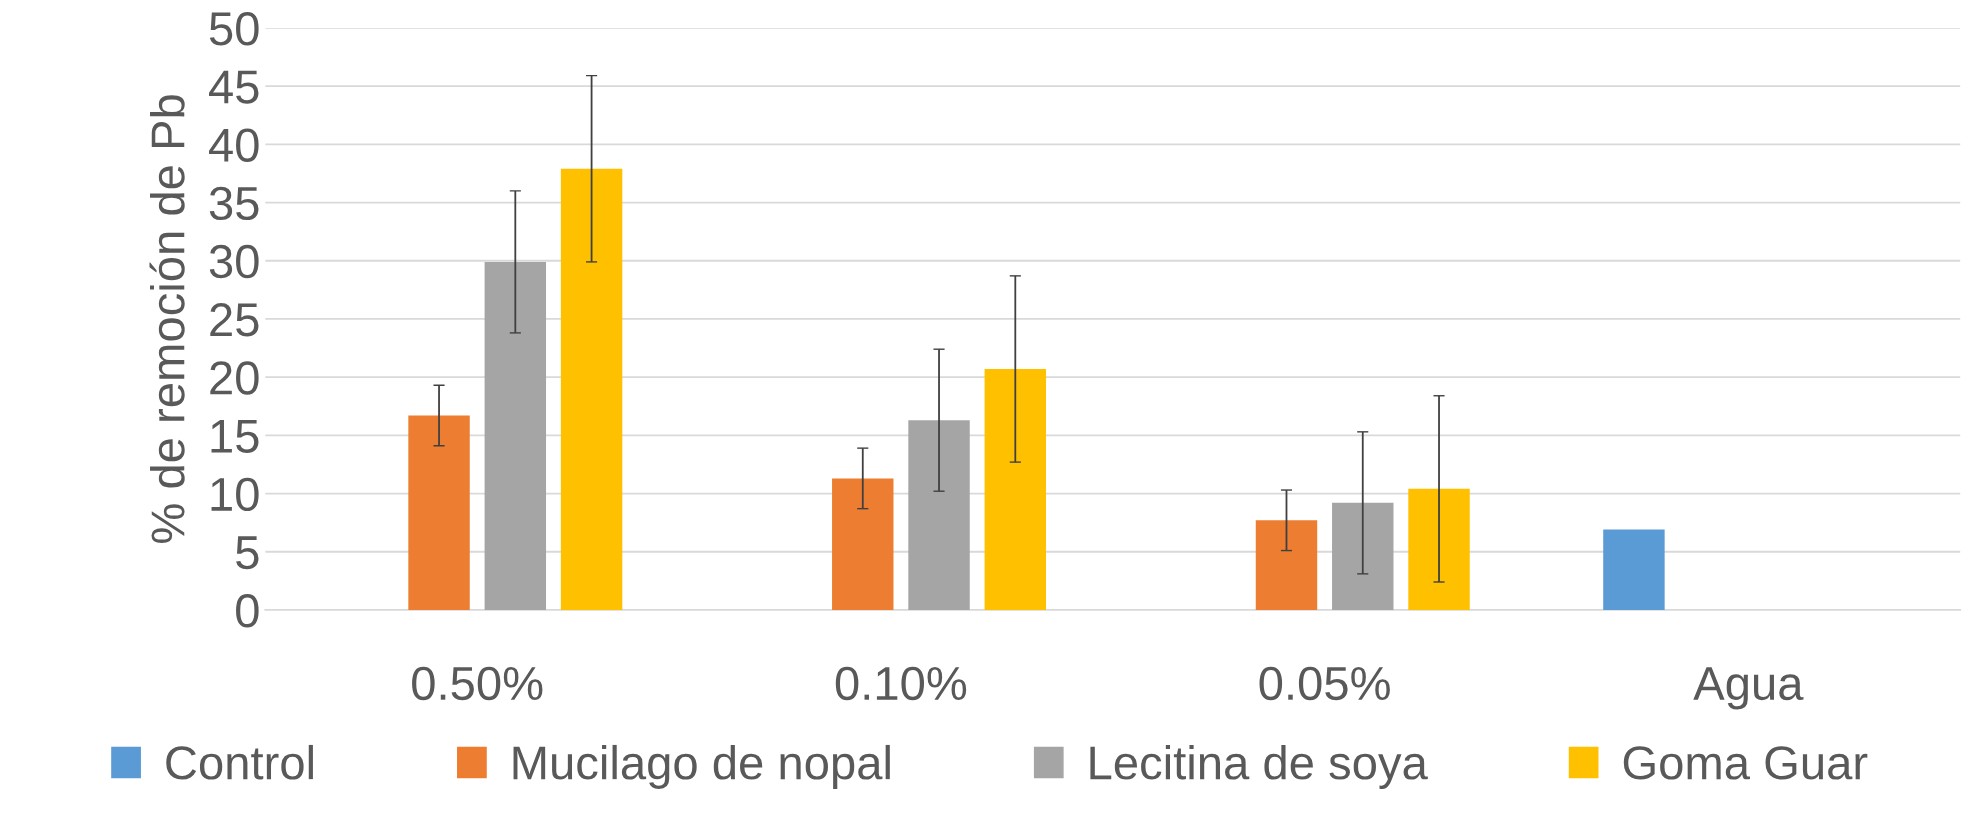  I want to click on y-tick-label: 5, so click(247, 553).